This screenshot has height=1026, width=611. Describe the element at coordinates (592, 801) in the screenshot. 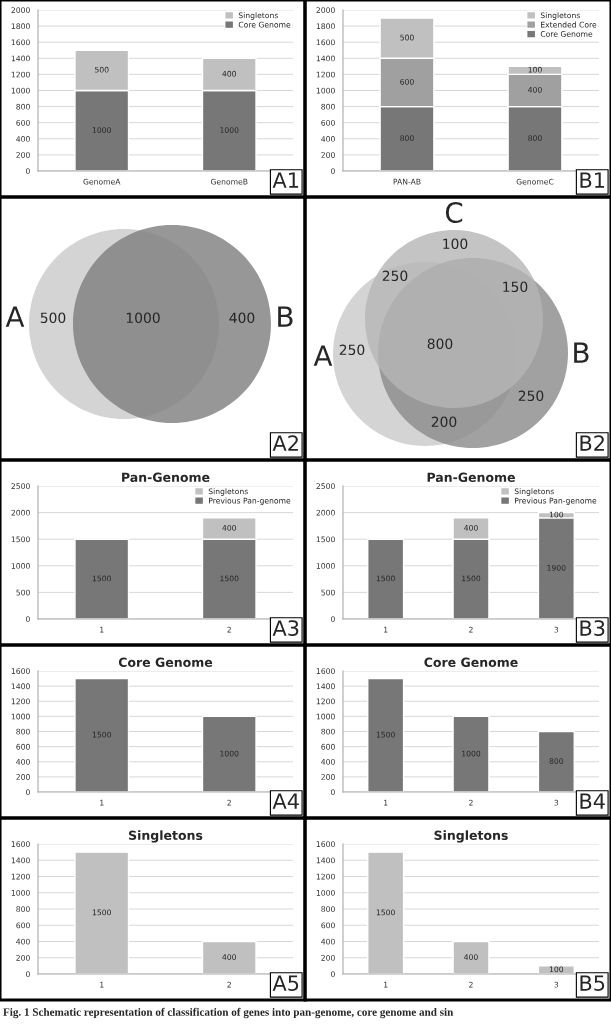

I see `text: B4` at that location.